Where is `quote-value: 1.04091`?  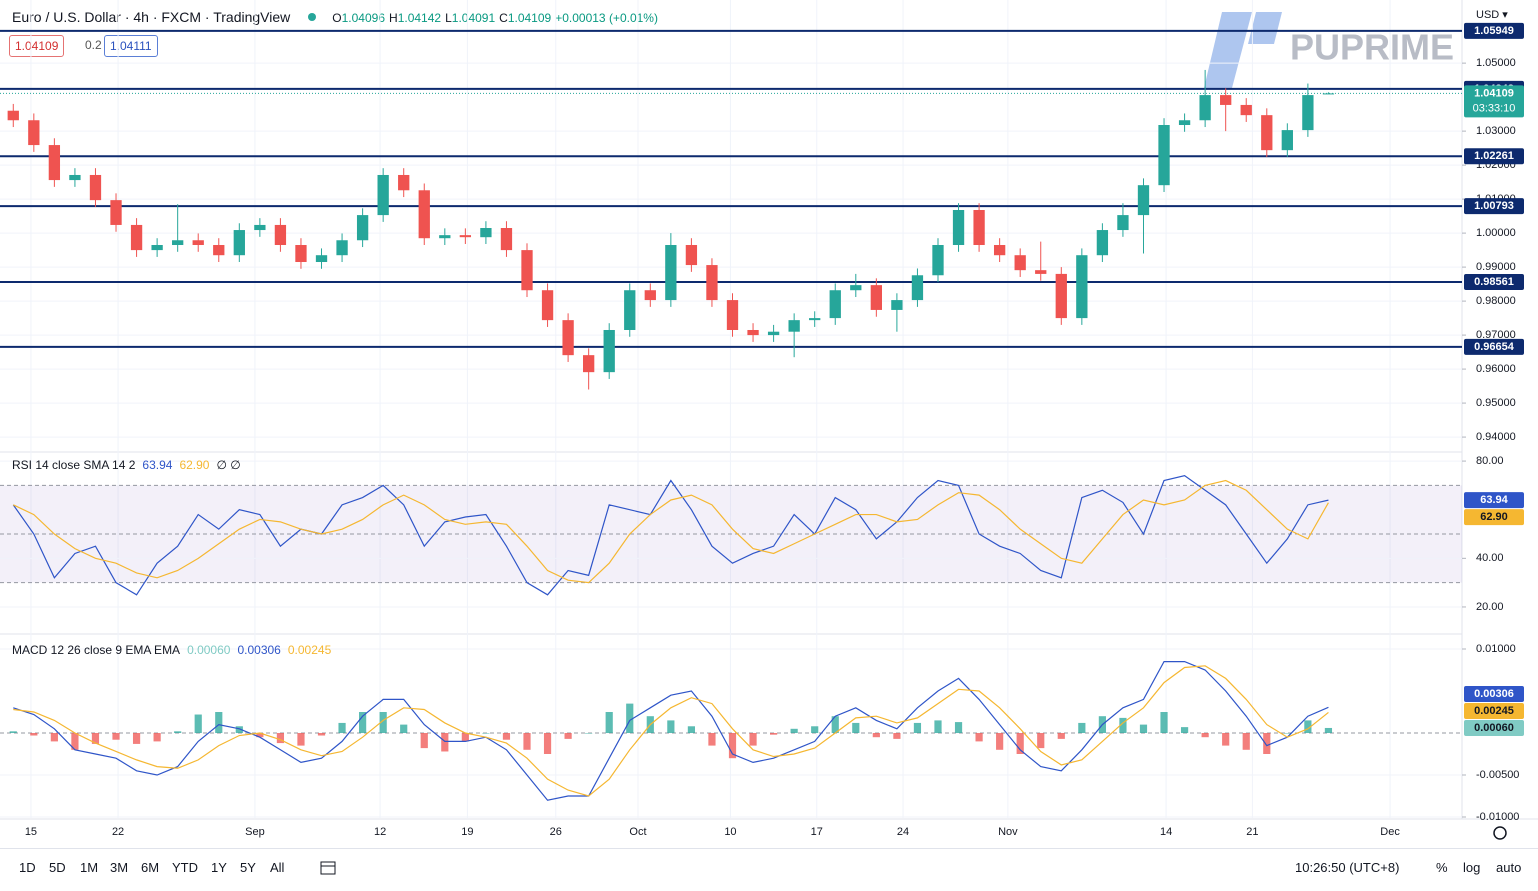
quote-value: 1.04091 is located at coordinates (473, 18).